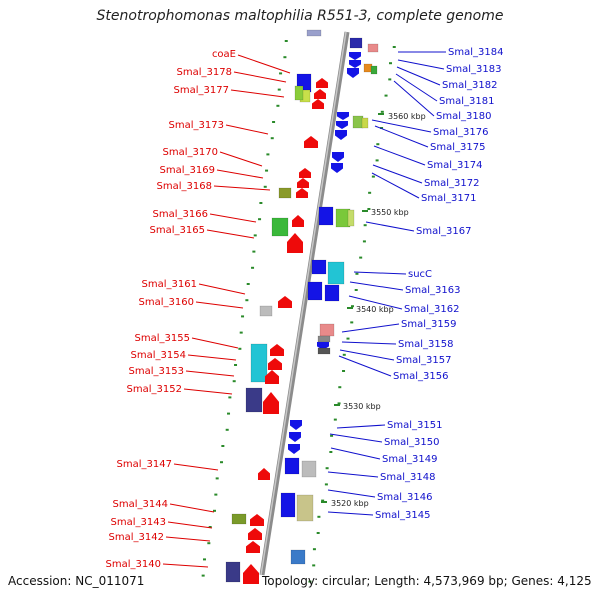 The width and height of the screenshot is (600, 600). What do you see at coordinates (166, 302) in the screenshot?
I see `gene-label: Smal_3160` at bounding box center [166, 302].